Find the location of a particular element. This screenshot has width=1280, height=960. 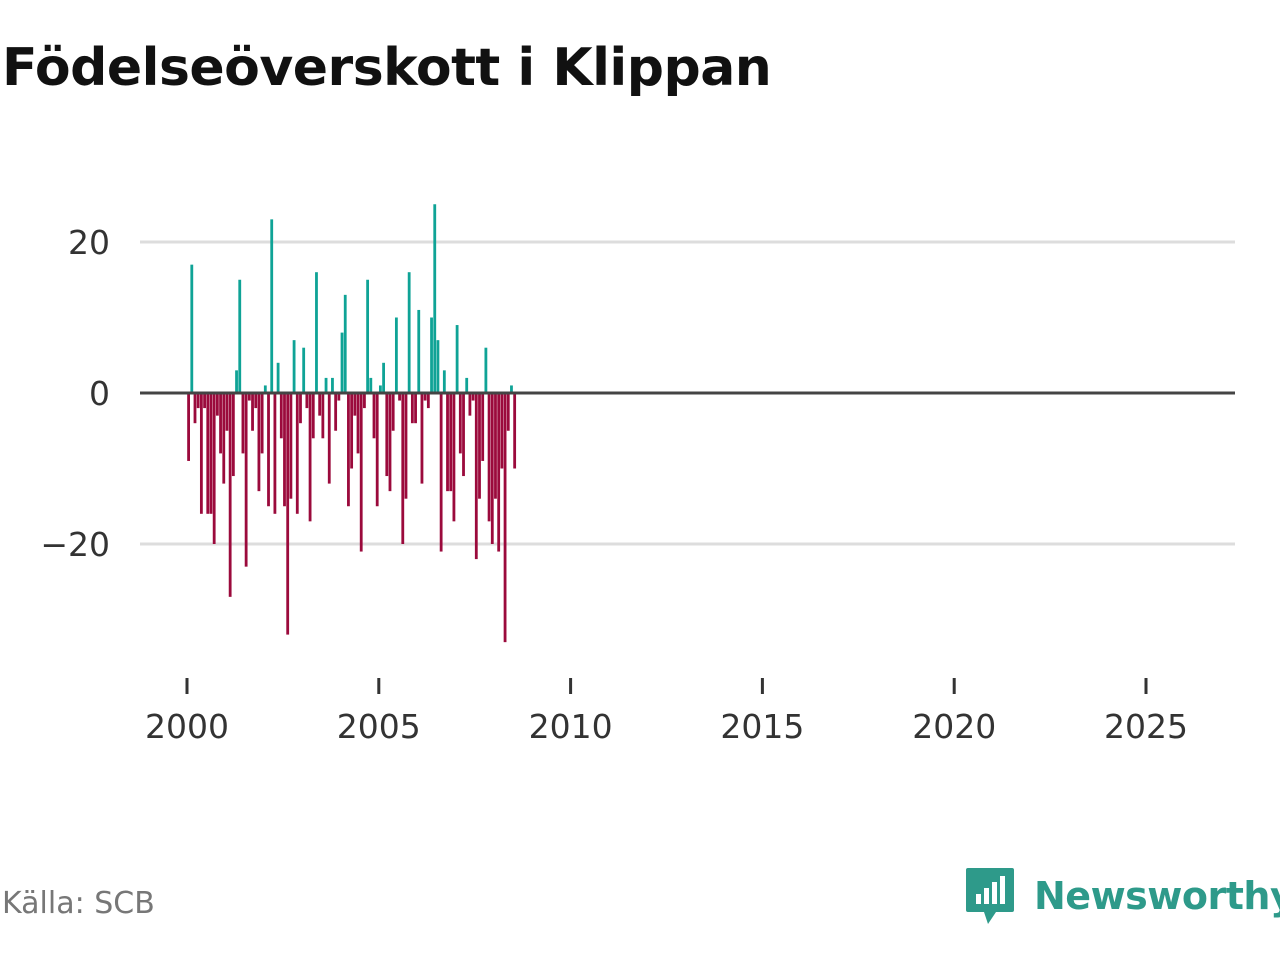

x-tick-label: 2010 is located at coordinates (571, 726).